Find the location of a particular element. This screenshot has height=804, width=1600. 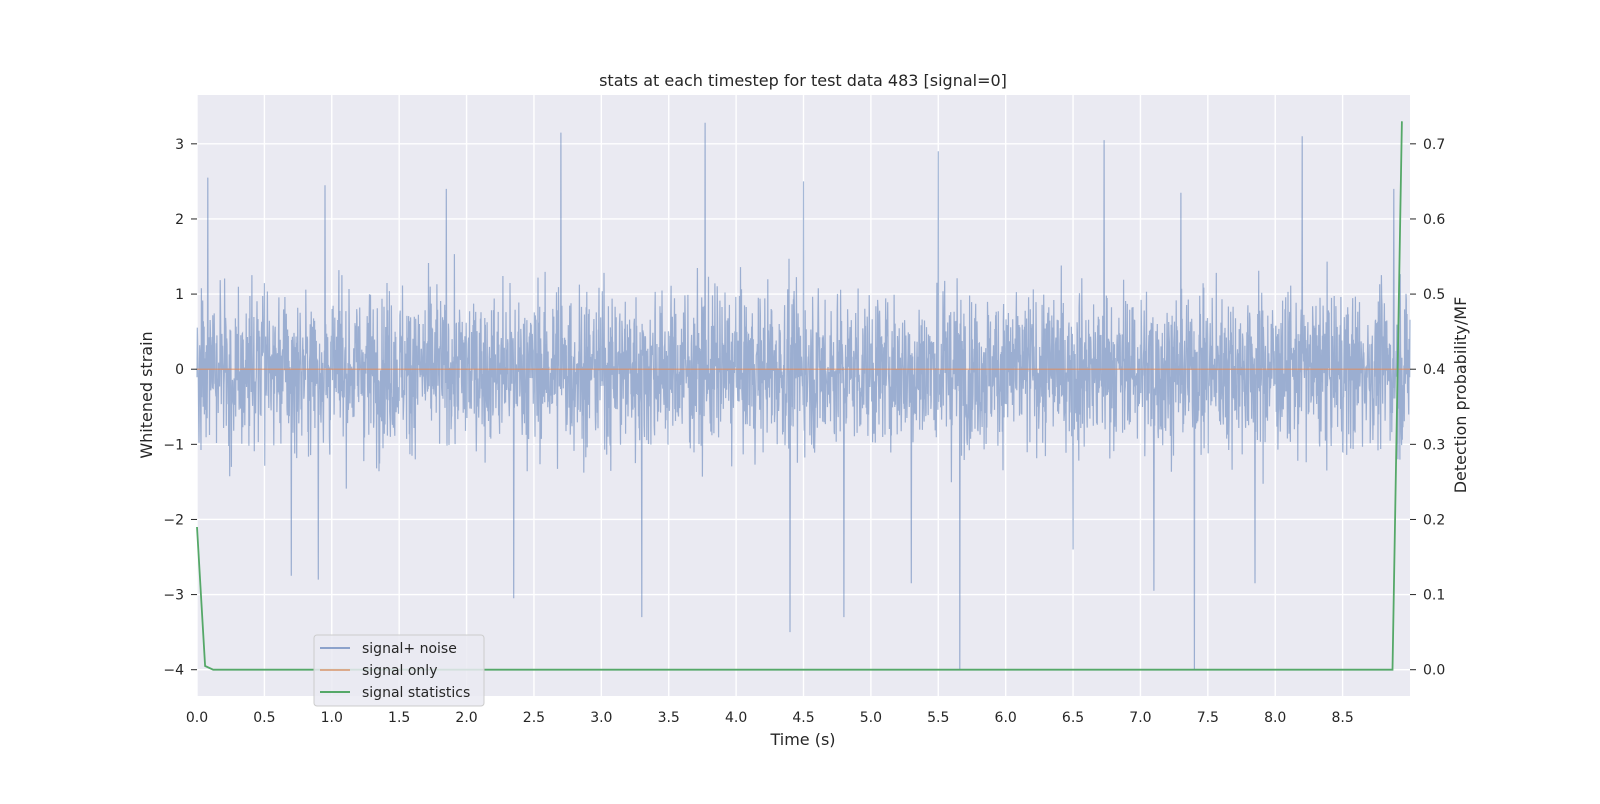

x-tick-label: 3.5 is located at coordinates (669, 718).